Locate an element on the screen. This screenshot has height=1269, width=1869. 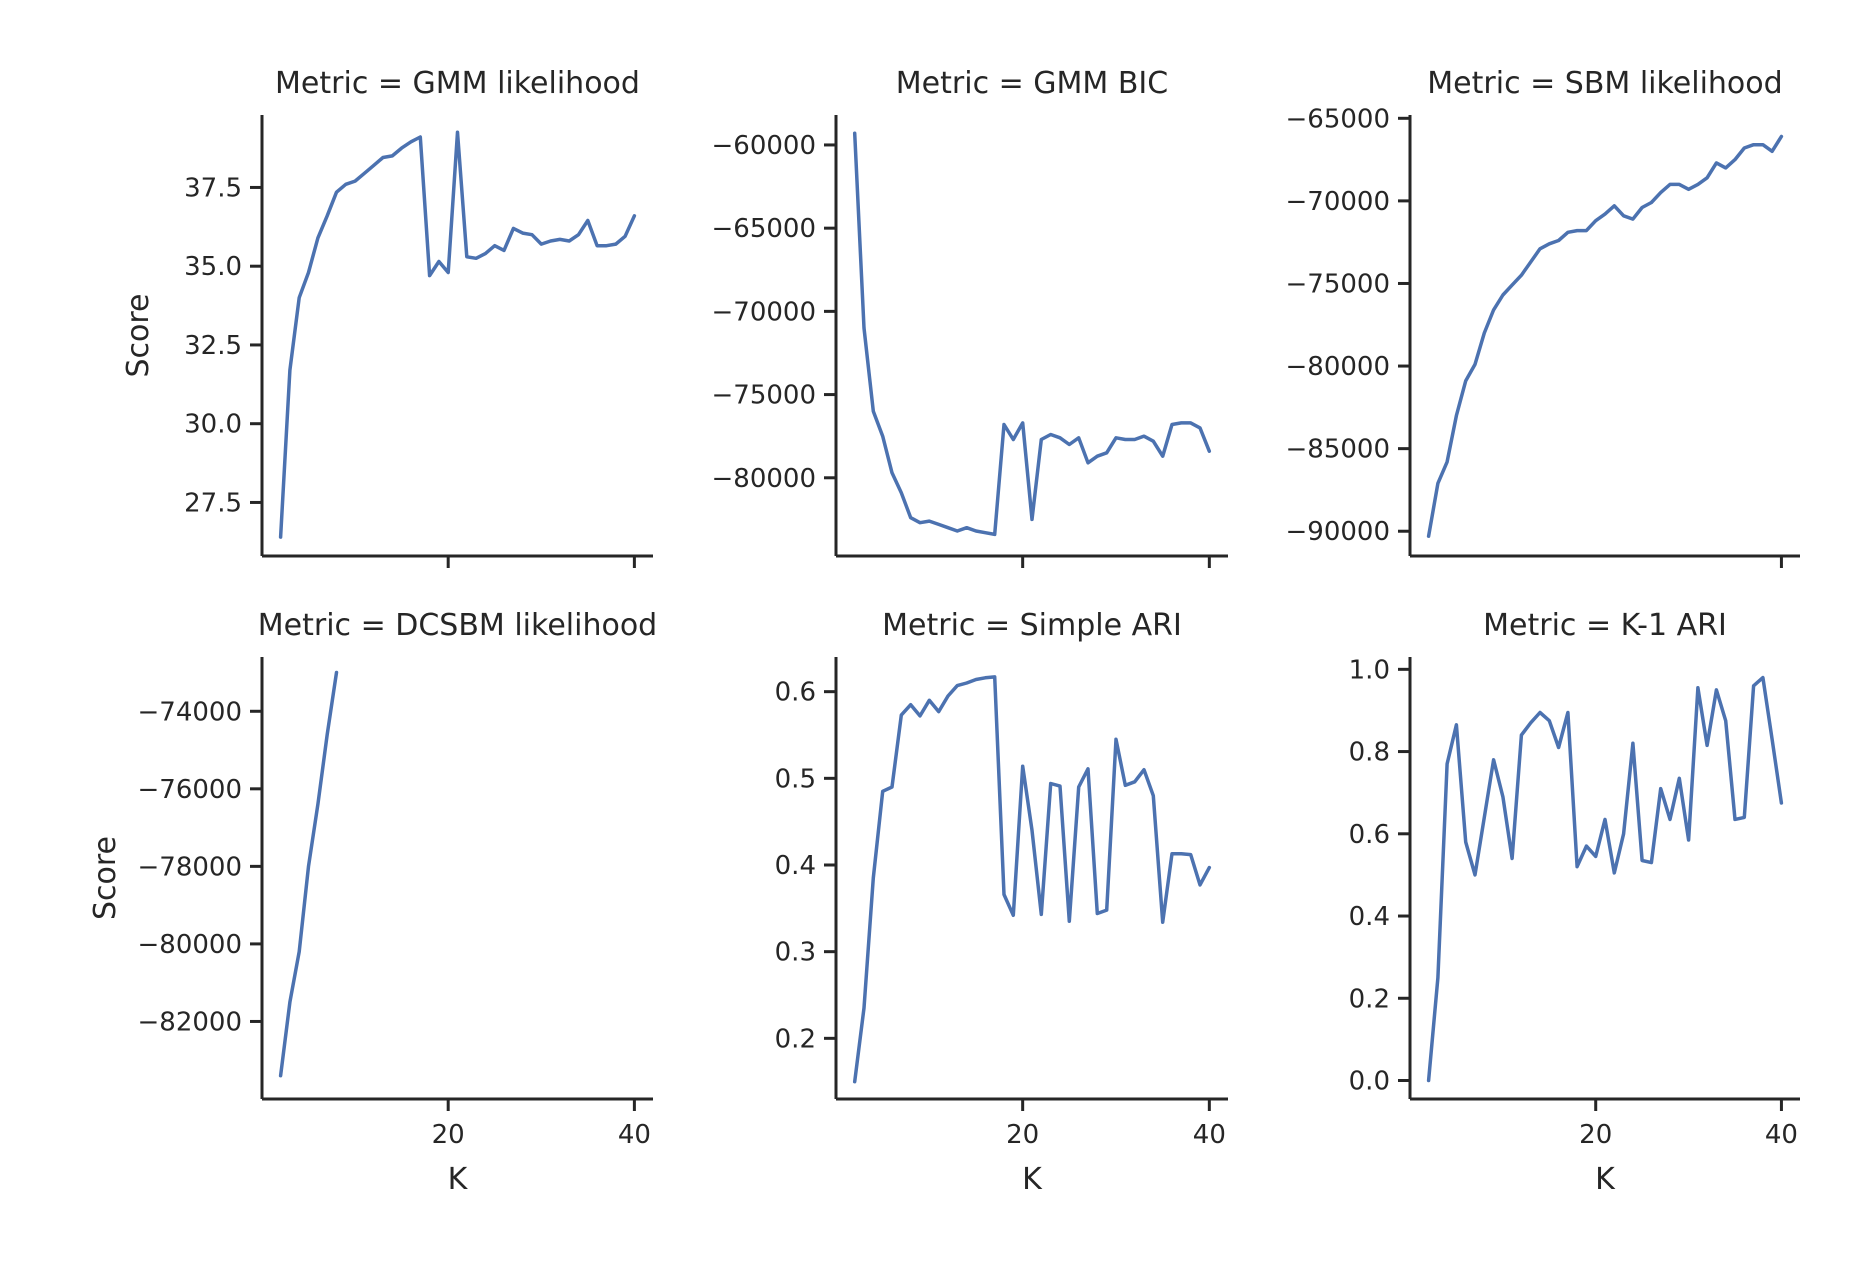
chart-panel-6: 0.0 0.2 0.4 0.6 0.8 1.0 20 40 Metric = K-1 ARI K is located at coordinates (1574, 902).